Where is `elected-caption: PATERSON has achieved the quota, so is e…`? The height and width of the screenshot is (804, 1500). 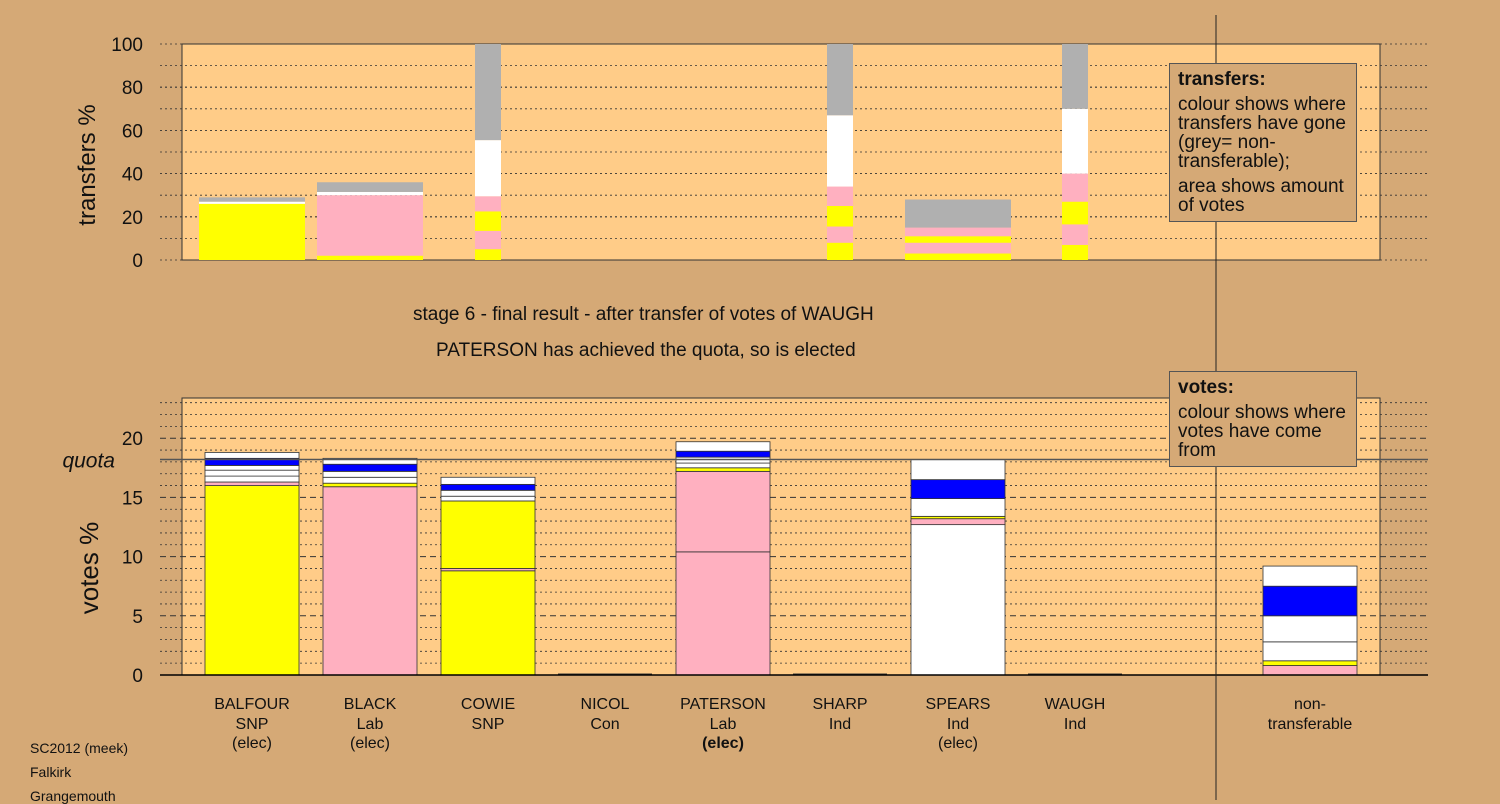
elected-caption: PATERSON has achieved the quota, so is e… is located at coordinates (646, 350).